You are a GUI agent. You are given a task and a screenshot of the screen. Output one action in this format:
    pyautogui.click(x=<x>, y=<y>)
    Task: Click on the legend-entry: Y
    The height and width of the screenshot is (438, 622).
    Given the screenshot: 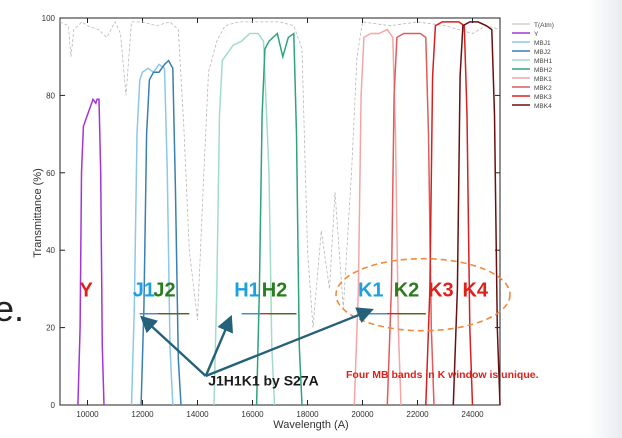 What is the action you would take?
    pyautogui.click(x=536, y=34)
    